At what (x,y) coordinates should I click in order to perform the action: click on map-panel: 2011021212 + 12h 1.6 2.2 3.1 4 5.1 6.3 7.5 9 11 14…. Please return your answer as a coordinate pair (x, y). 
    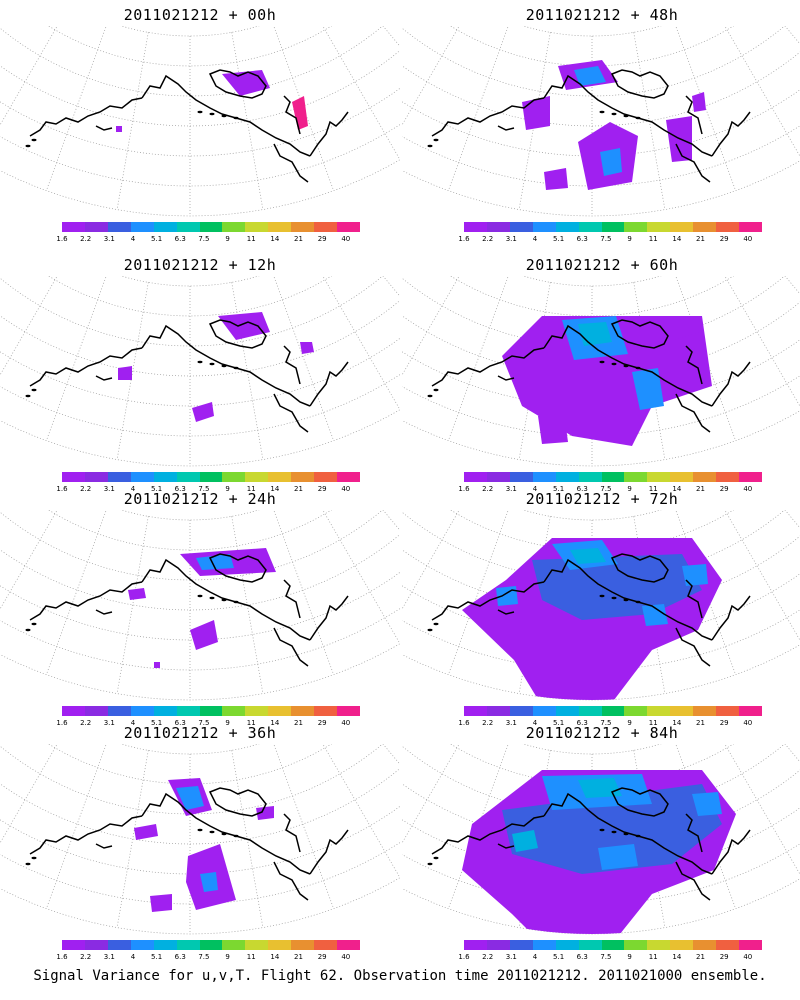
    Looking at the image, I should click on (200, 374).